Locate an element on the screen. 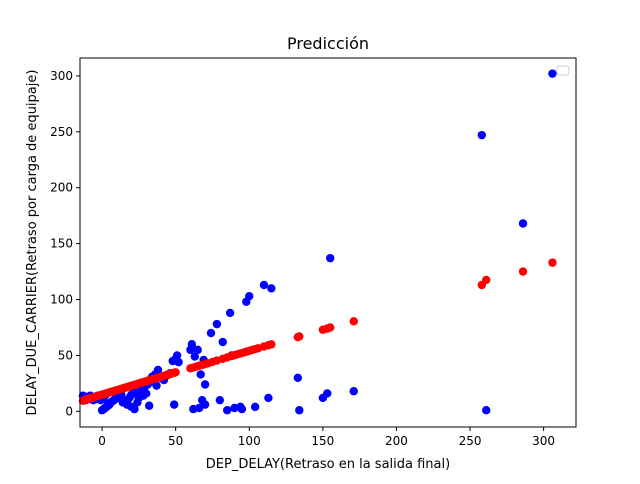 Image resolution: width=640 pixels, height=484 pixels. x-tick-label: 150 is located at coordinates (322, 441).